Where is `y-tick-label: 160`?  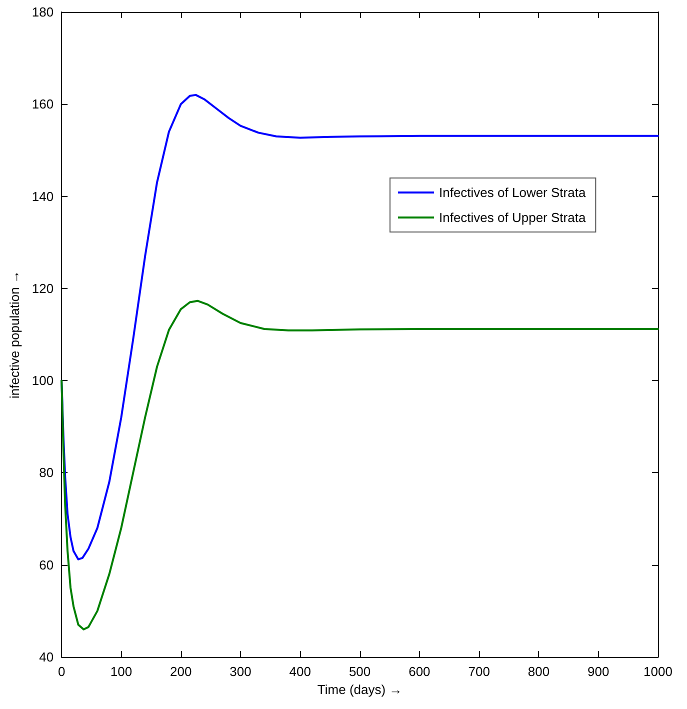
y-tick-label: 160 is located at coordinates (43, 104).